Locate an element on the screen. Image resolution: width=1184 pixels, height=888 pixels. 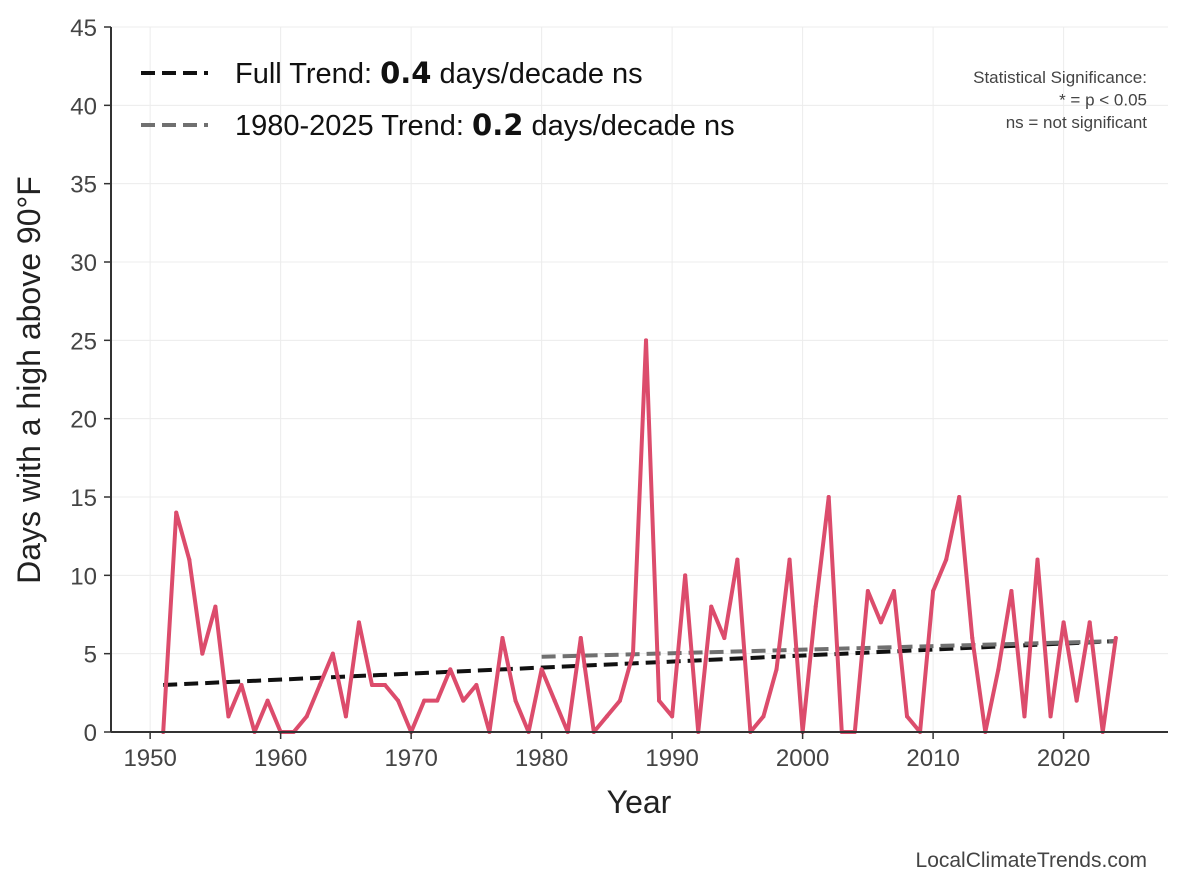
data-point-1989 is located at coordinates (659, 700).